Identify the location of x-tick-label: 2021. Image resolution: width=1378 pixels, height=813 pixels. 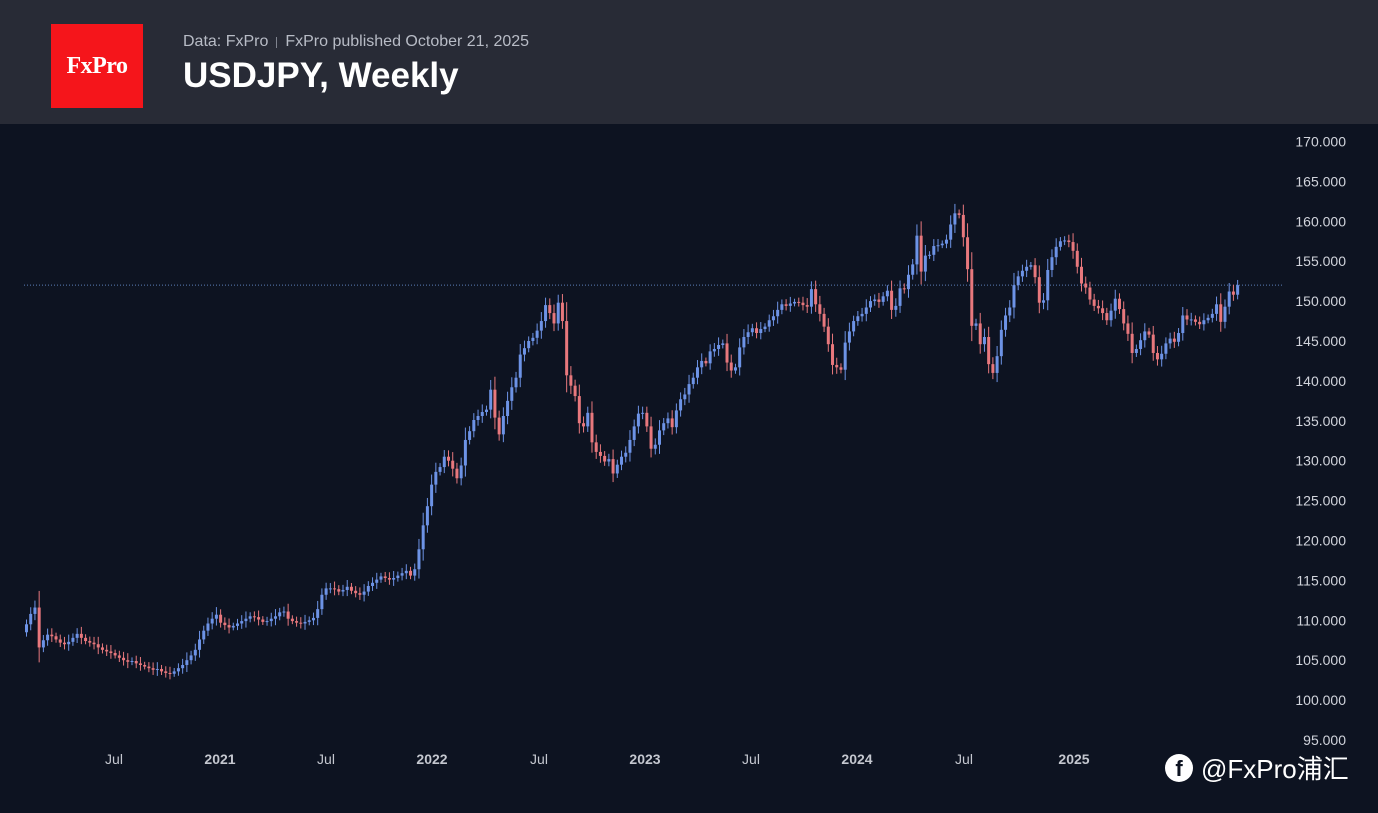
(219, 759).